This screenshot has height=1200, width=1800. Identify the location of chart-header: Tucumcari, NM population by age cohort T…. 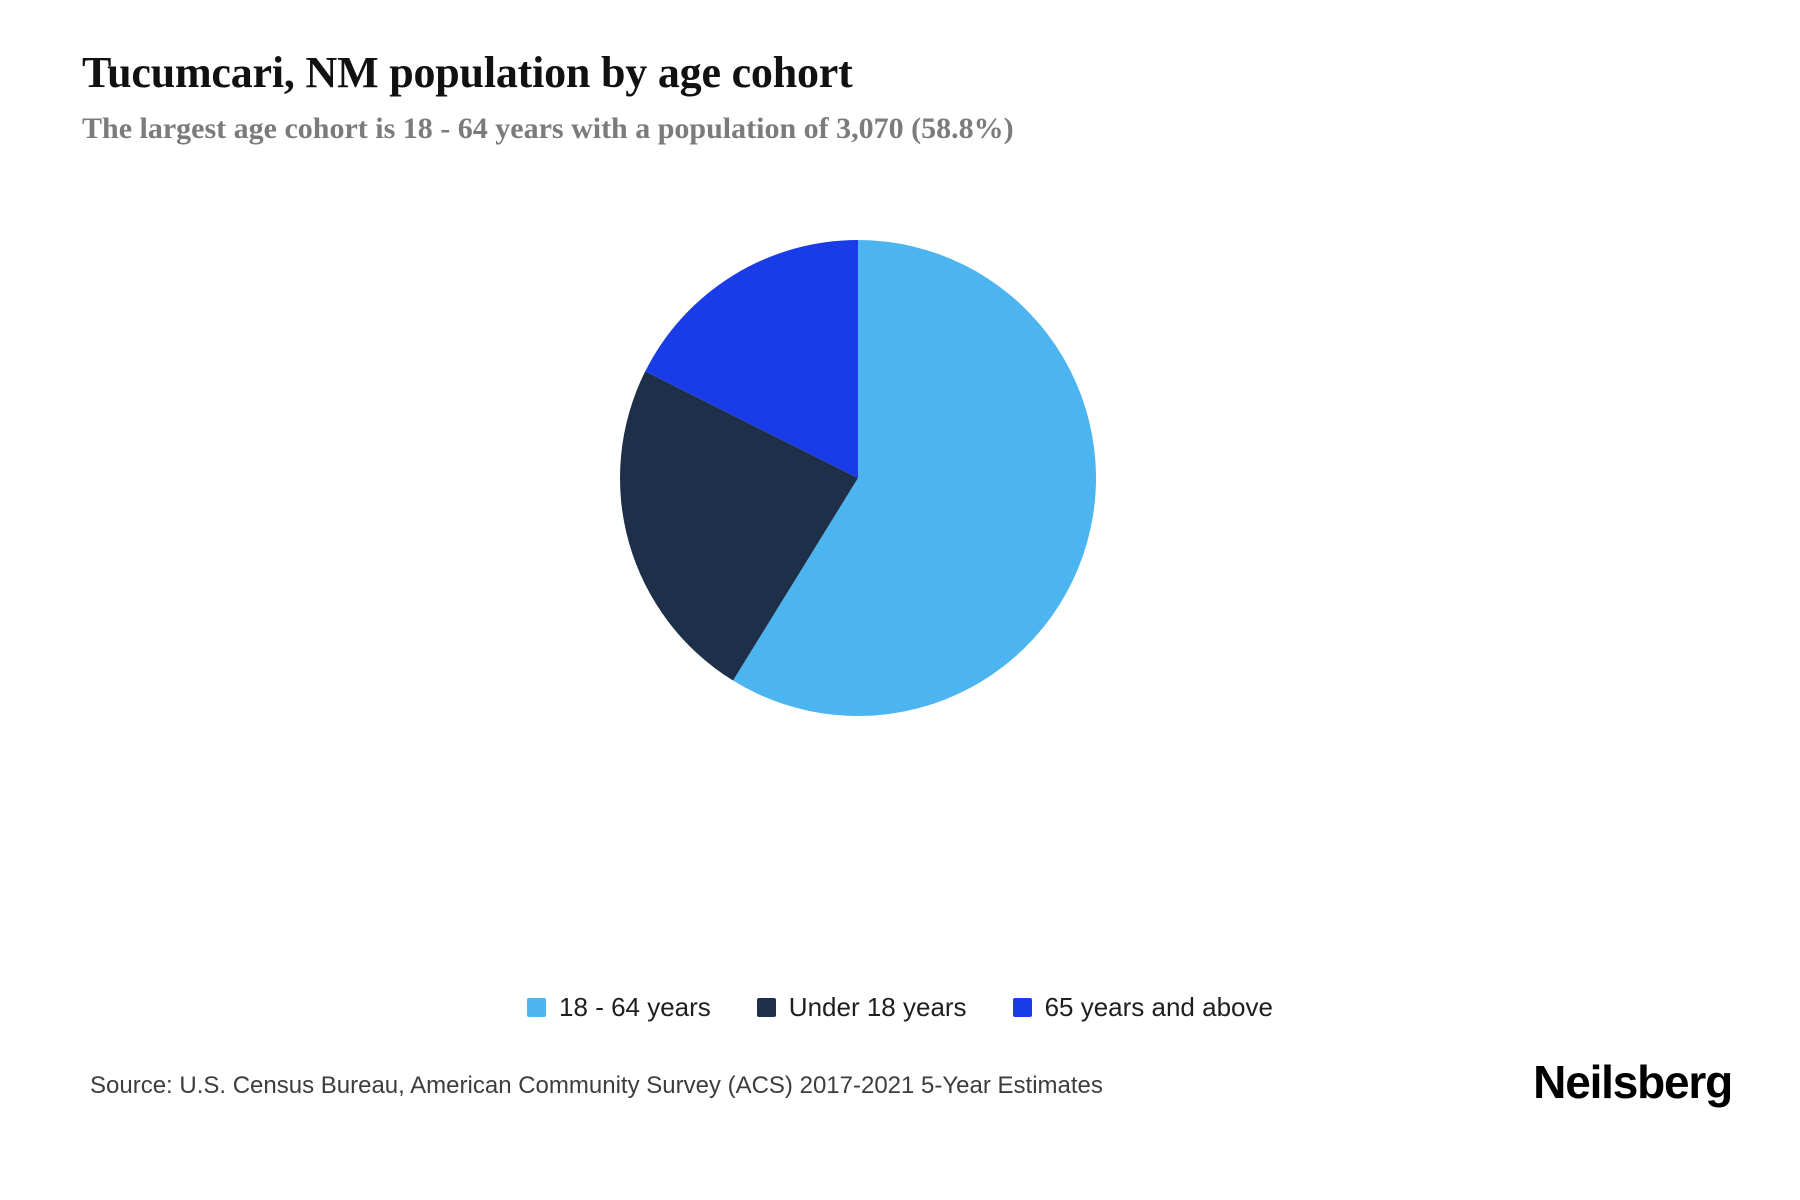
(832, 97).